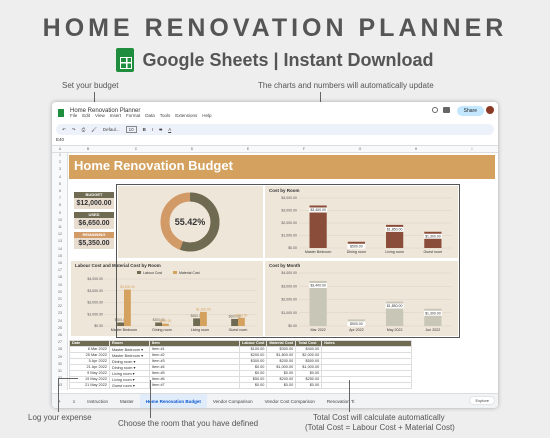 The height and width of the screenshot is (438, 550). What do you see at coordinates (482, 400) in the screenshot?
I see `explore-button: Explore` at bounding box center [482, 400].